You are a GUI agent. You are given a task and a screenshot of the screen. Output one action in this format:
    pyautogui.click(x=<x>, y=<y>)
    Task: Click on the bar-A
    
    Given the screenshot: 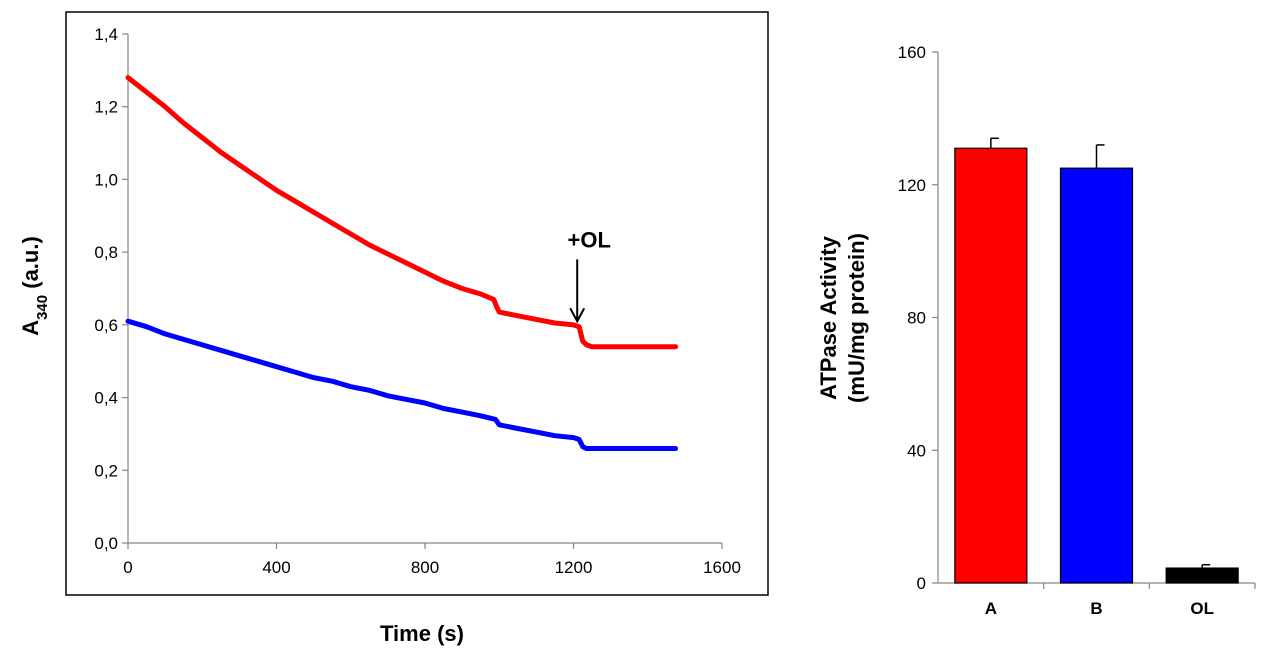 What is the action you would take?
    pyautogui.click(x=991, y=365)
    